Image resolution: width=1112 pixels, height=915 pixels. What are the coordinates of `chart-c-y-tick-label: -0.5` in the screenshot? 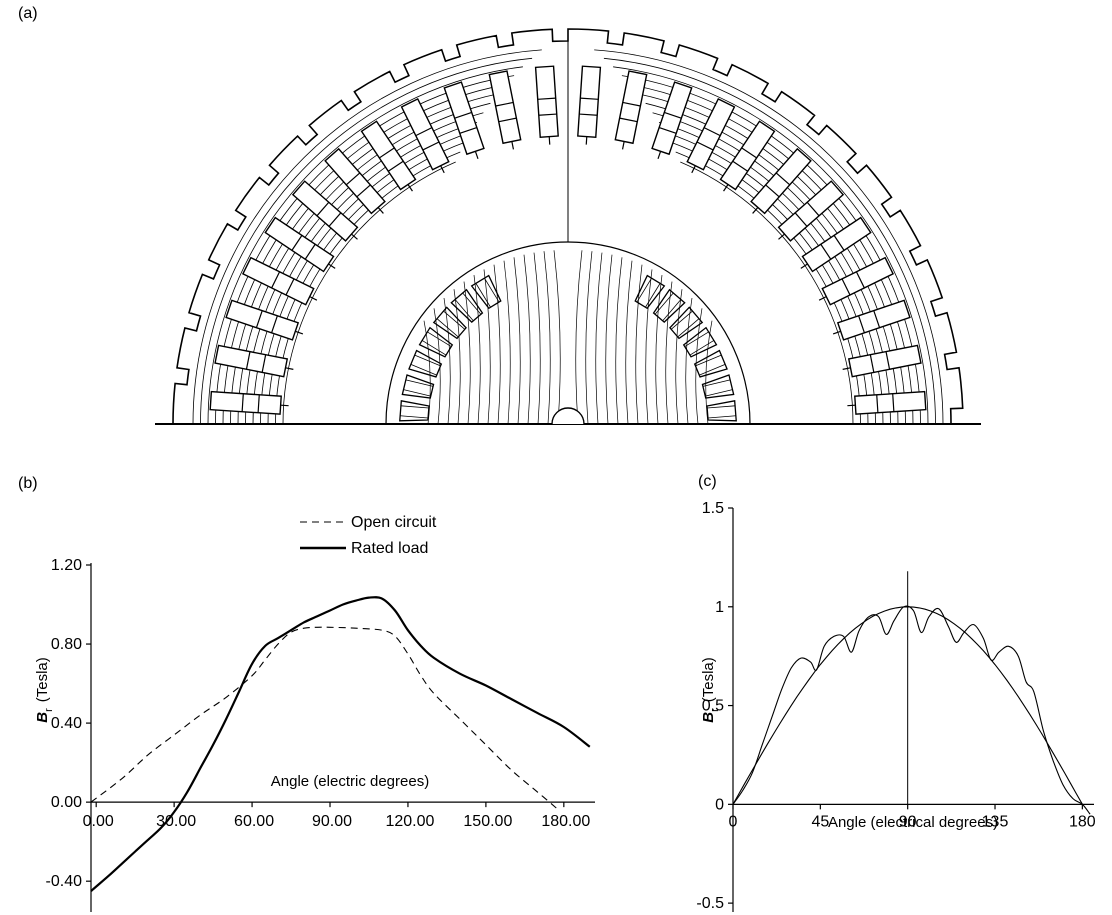 It's located at (710, 903).